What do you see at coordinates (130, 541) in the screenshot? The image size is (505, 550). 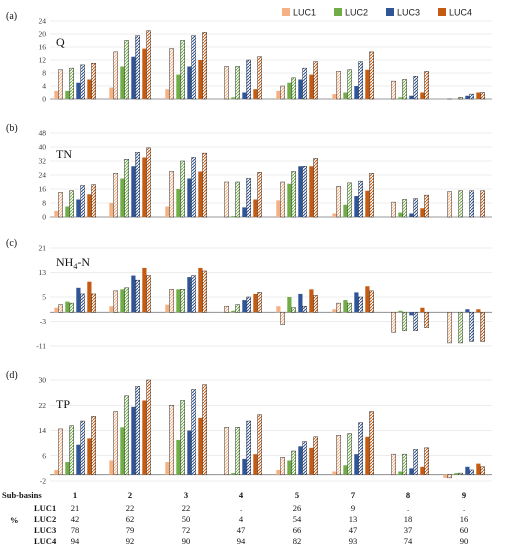 I see `table-cell: 92` at bounding box center [130, 541].